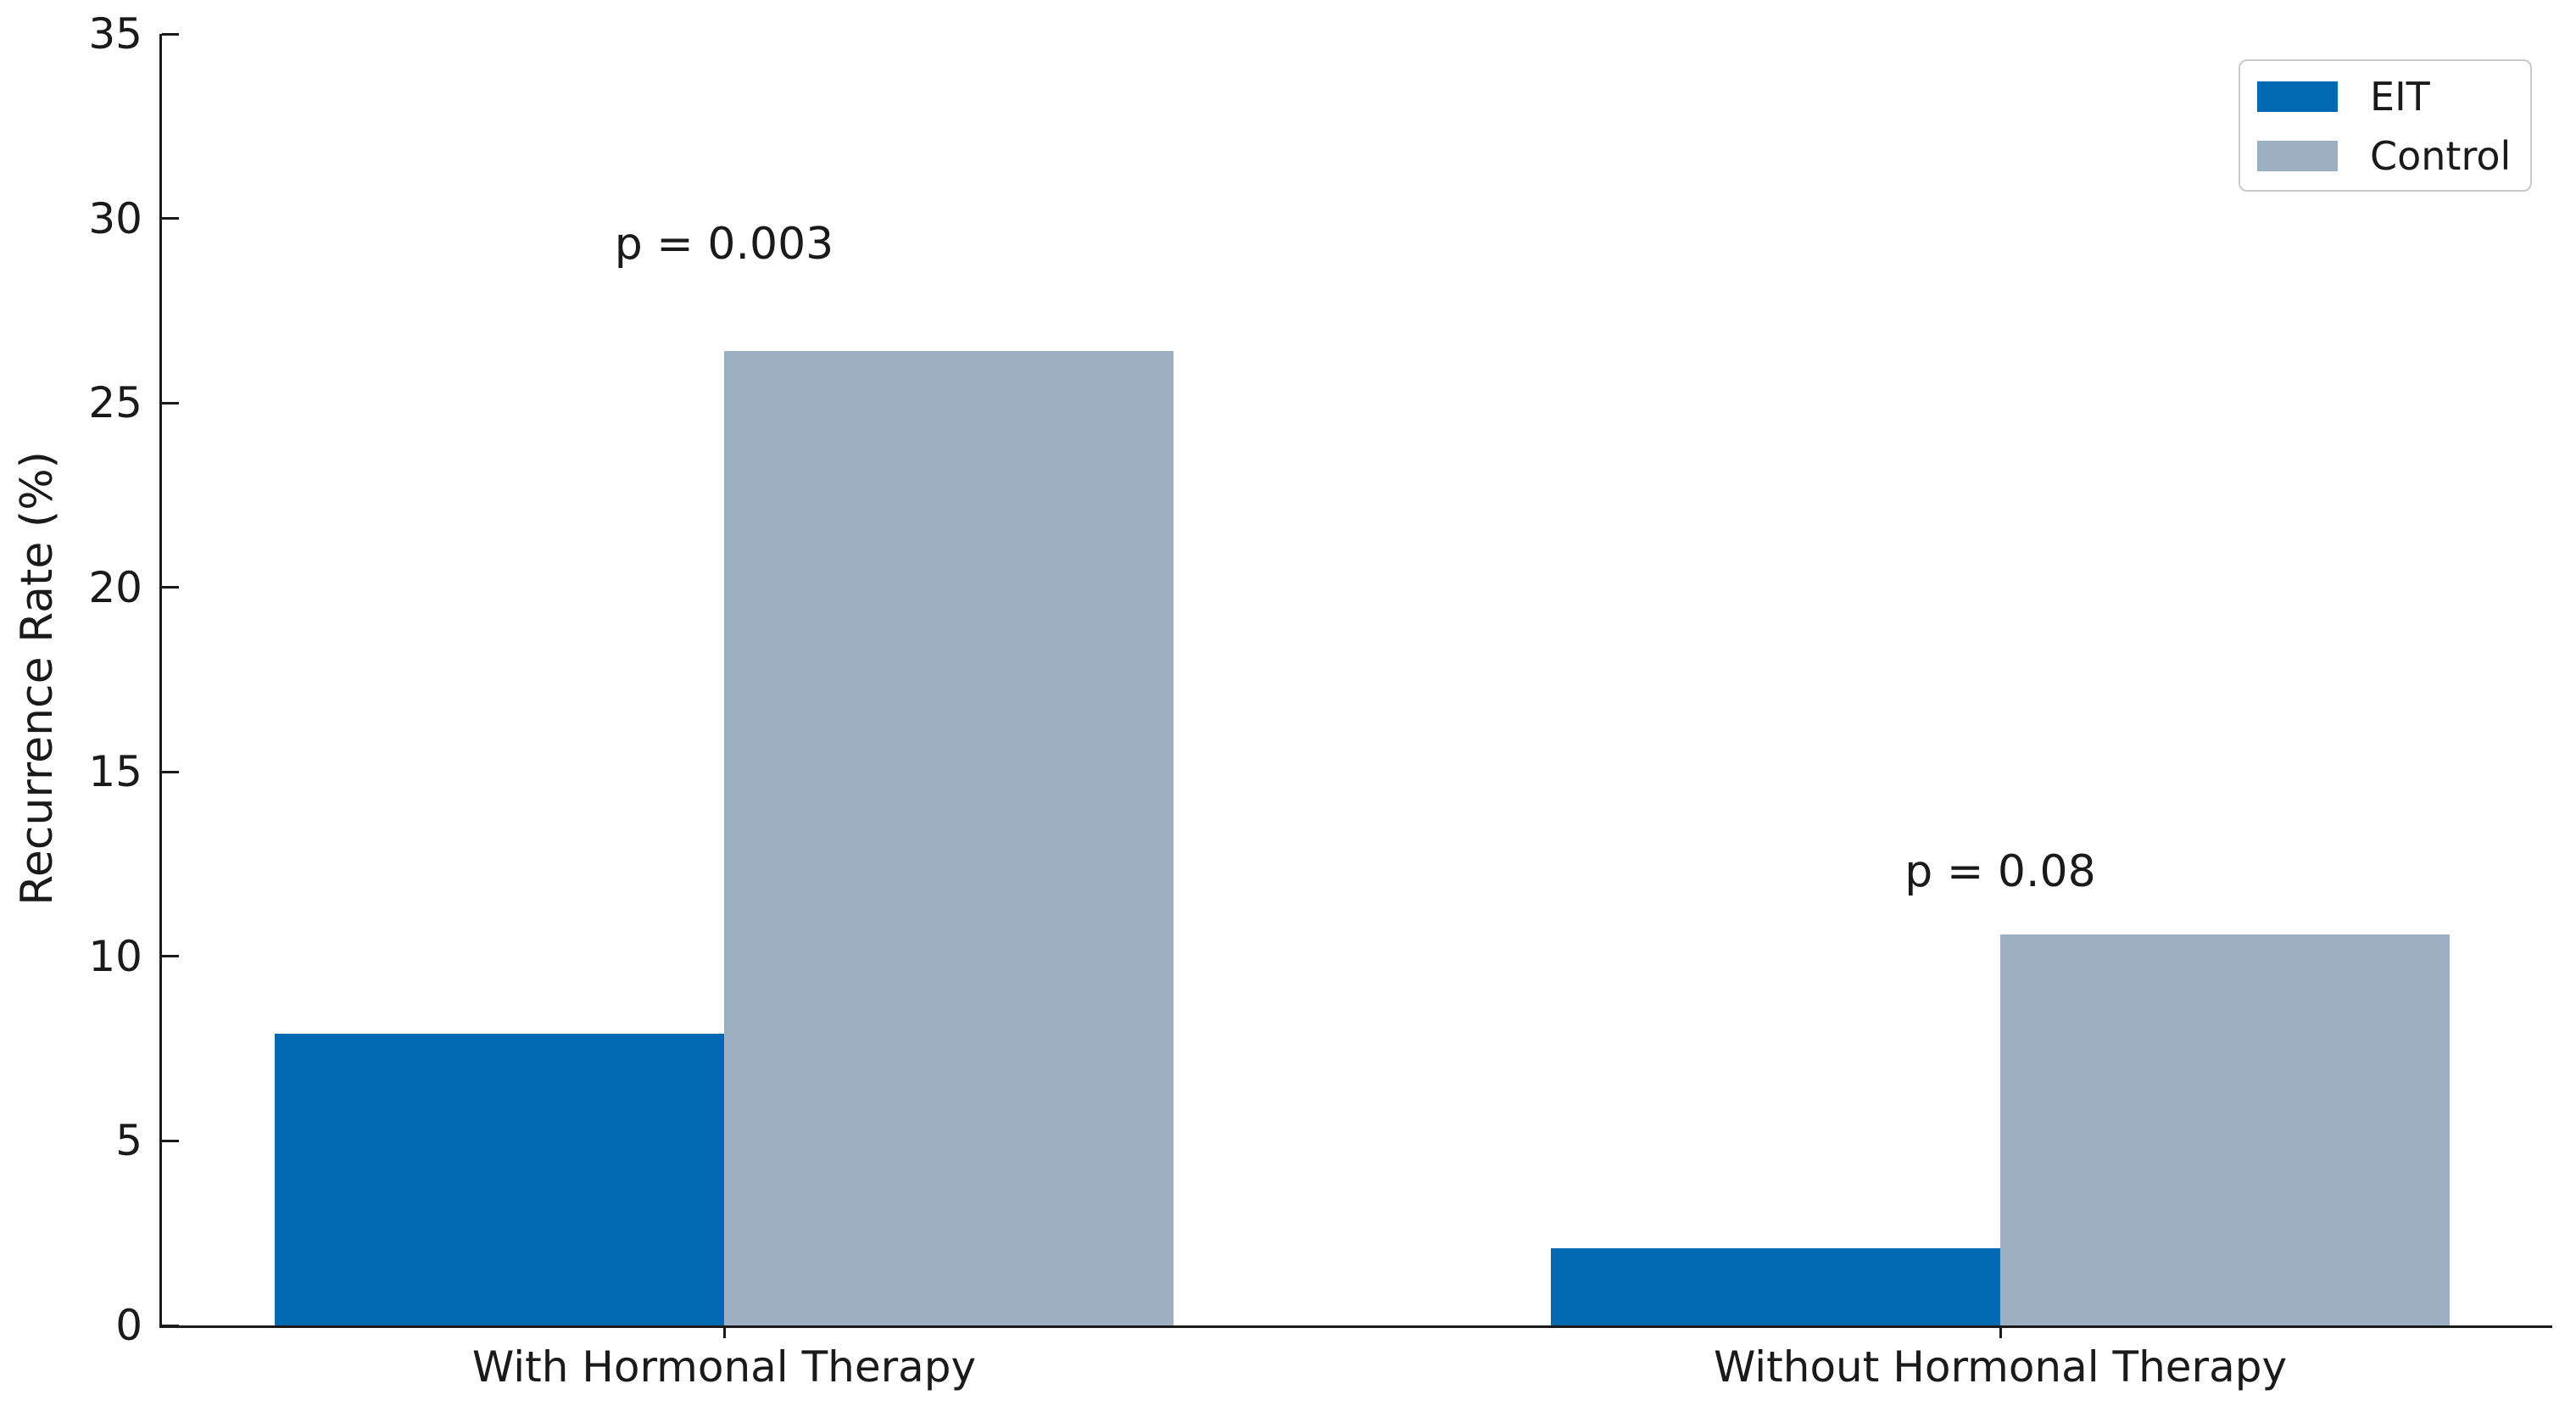 The width and height of the screenshot is (2576, 1406). I want to click on bar-control-with-hormonal-therapy, so click(949, 838).